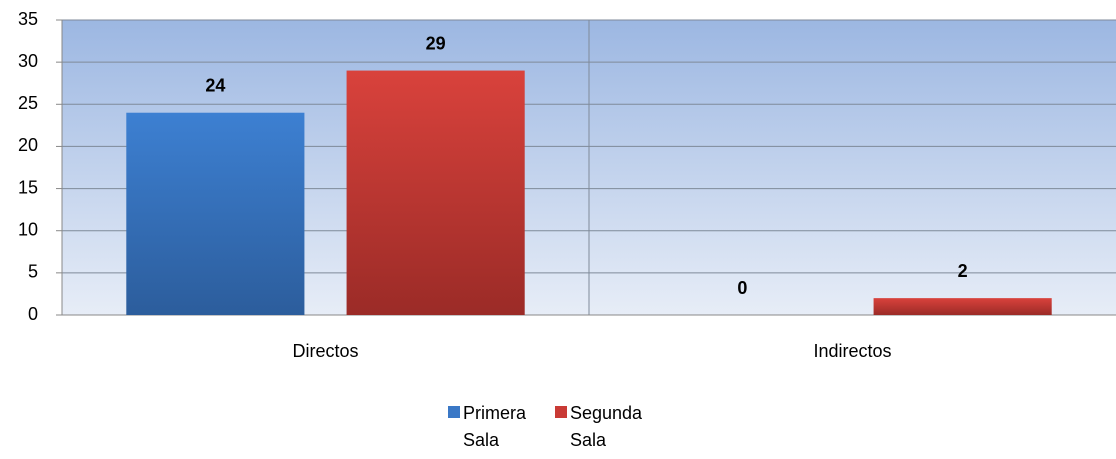  Describe the element at coordinates (28, 145) in the screenshot. I see `y-tick-label: 20` at that location.